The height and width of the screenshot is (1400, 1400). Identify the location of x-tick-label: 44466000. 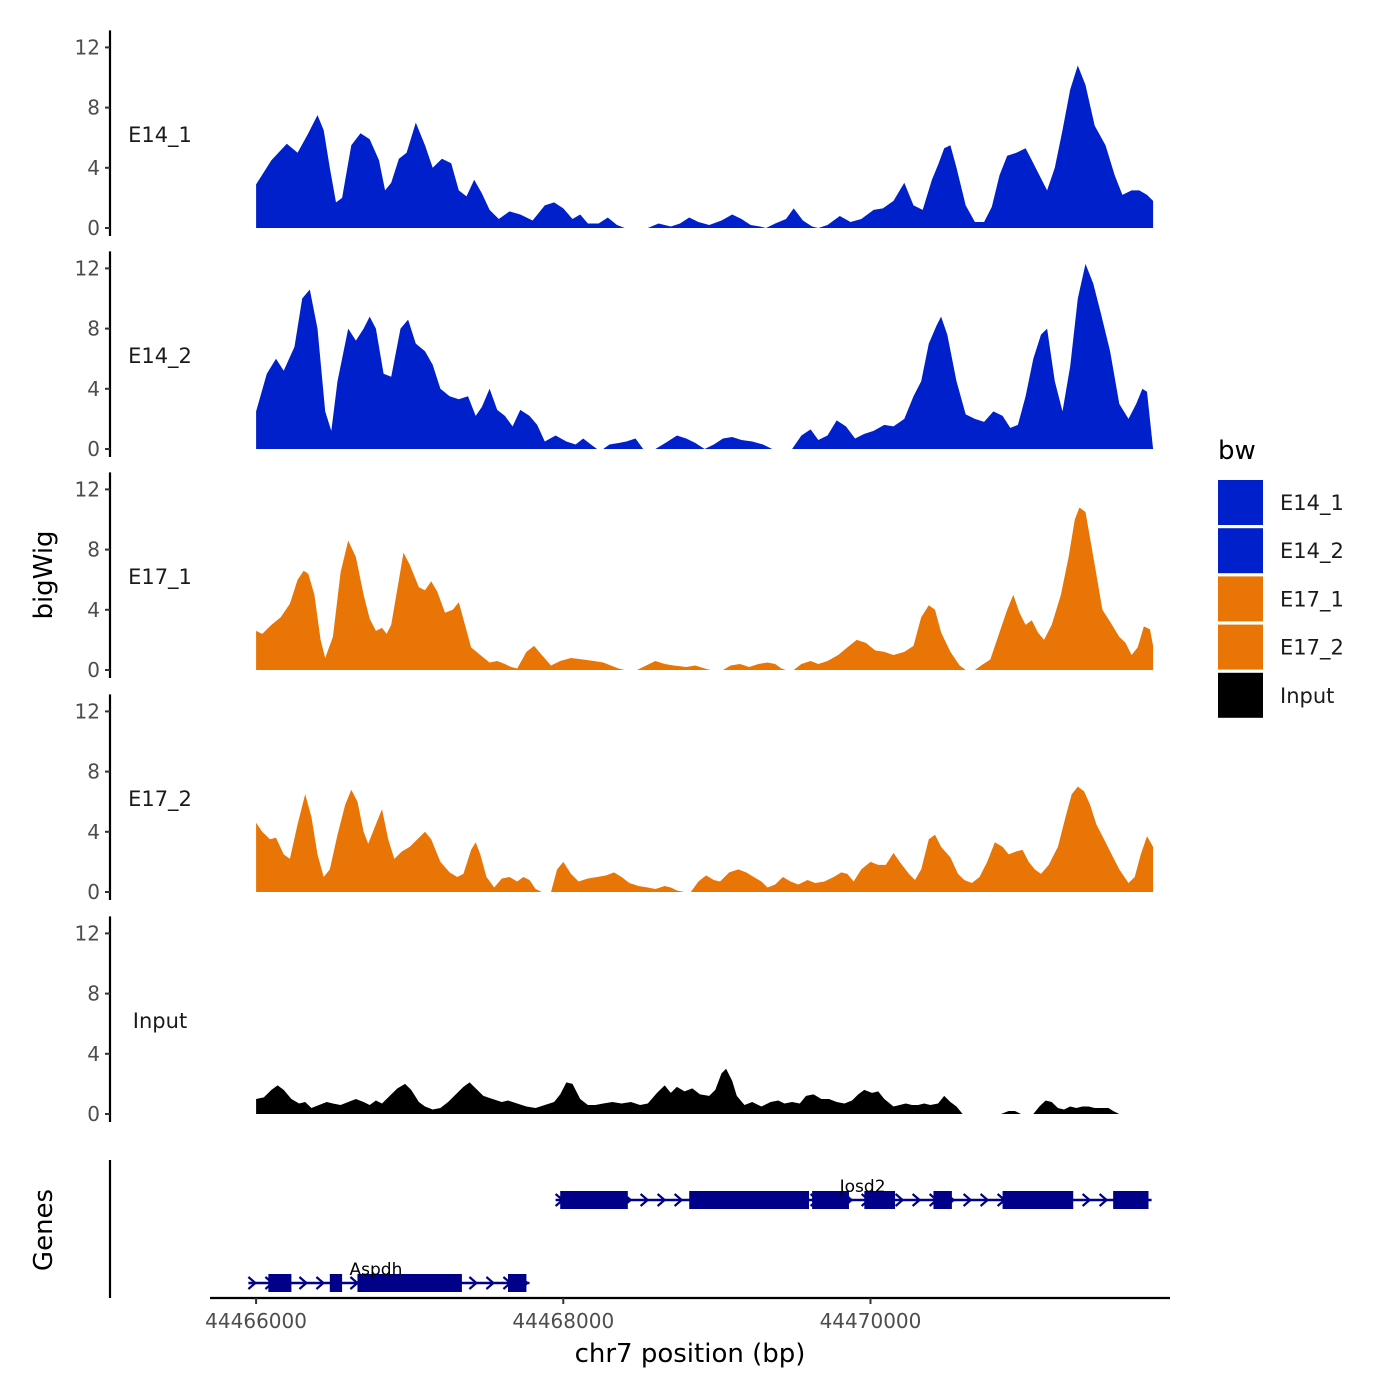
(256, 1321).